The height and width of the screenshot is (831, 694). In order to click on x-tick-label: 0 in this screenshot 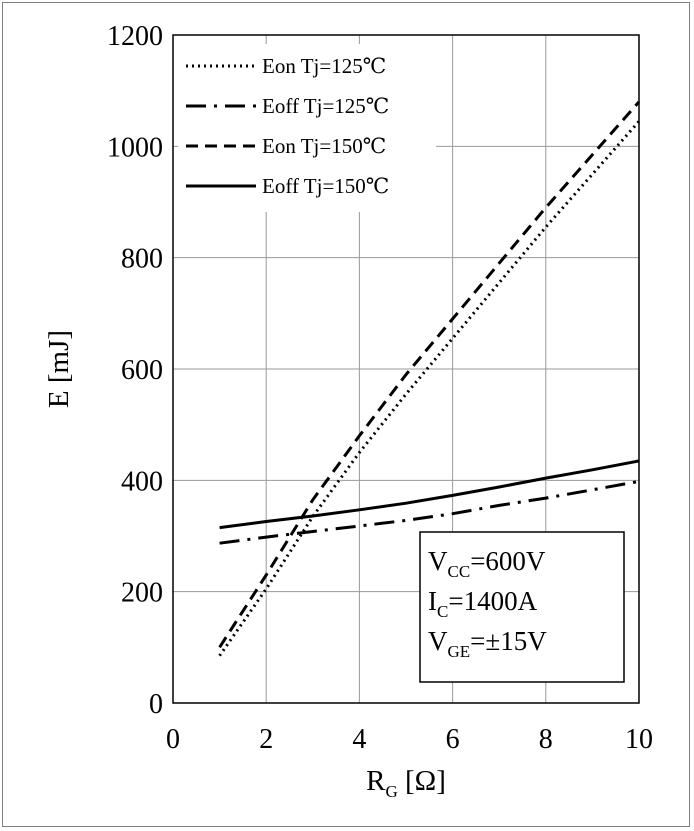, I will do `click(173, 739)`.